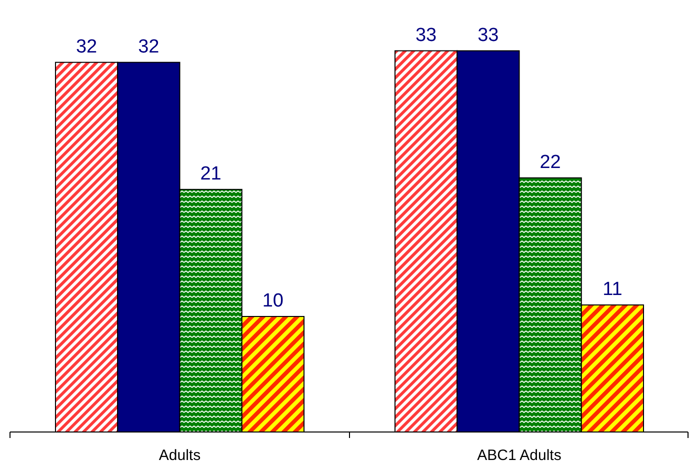 Image resolution: width=689 pixels, height=469 pixels. I want to click on data-label: 21, so click(211, 173).